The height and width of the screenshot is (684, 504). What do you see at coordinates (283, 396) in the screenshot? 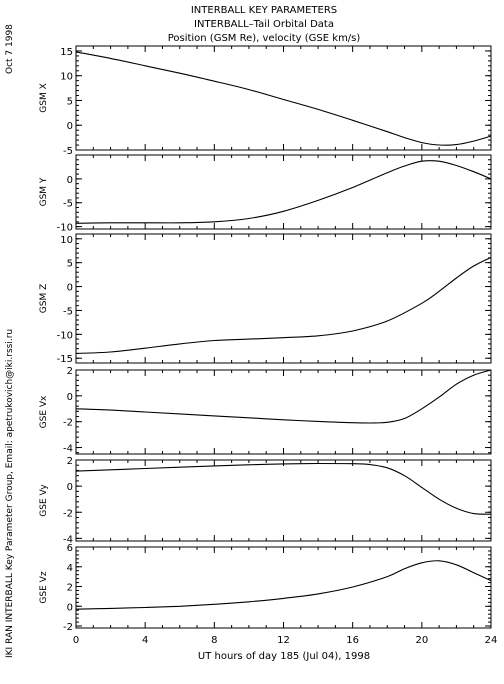
I see `series-line-gse-vx` at bounding box center [283, 396].